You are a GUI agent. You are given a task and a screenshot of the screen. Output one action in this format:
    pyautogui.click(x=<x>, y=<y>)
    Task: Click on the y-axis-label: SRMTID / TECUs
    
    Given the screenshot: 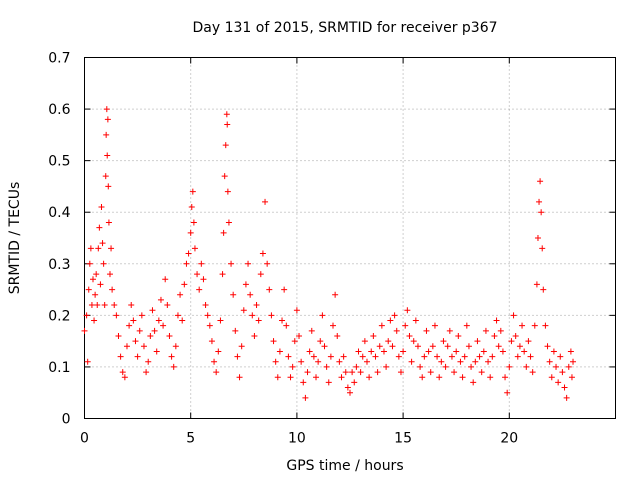 What is the action you would take?
    pyautogui.click(x=15, y=238)
    